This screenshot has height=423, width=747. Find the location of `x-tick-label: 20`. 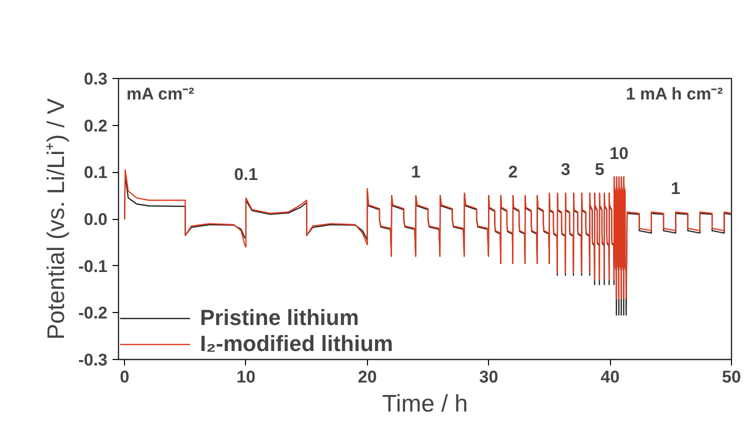

x-tick-label: 20 is located at coordinates (367, 377).